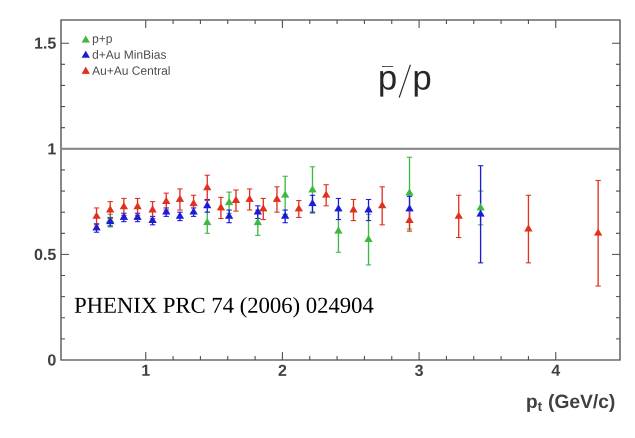  Describe the element at coordinates (52, 148) in the screenshot. I see `y-tick-label: 1` at that location.